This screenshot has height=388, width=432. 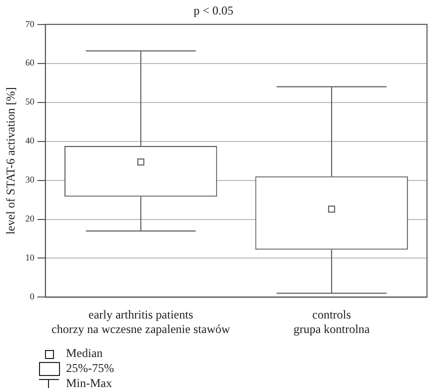 What do you see at coordinates (30, 141) in the screenshot?
I see `y-tick-label: 40` at bounding box center [30, 141].